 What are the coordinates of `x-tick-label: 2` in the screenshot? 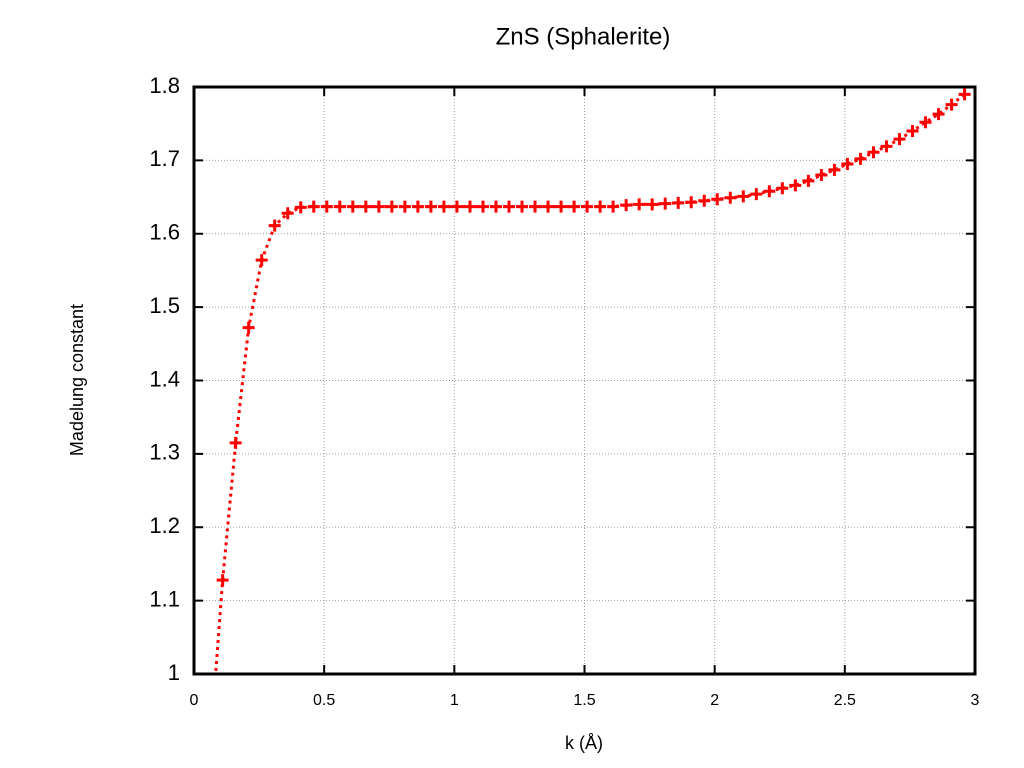 It's located at (714, 700).